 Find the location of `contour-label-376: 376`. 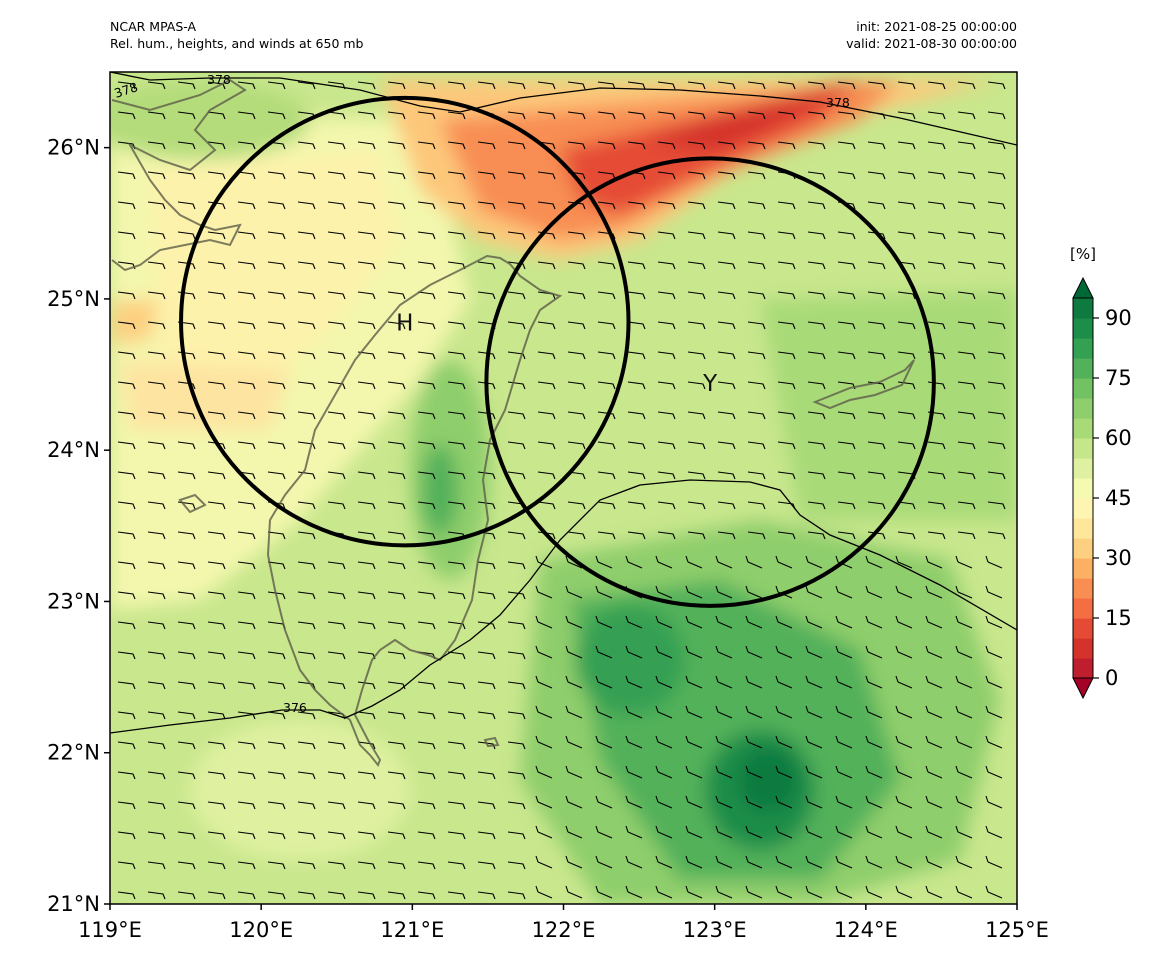

contour-label-376: 376 is located at coordinates (295, 707).